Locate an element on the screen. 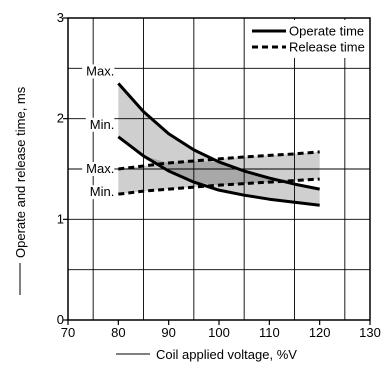 Image resolution: width=384 pixels, height=365 pixels. y-tick-label: 1 is located at coordinates (60, 218).